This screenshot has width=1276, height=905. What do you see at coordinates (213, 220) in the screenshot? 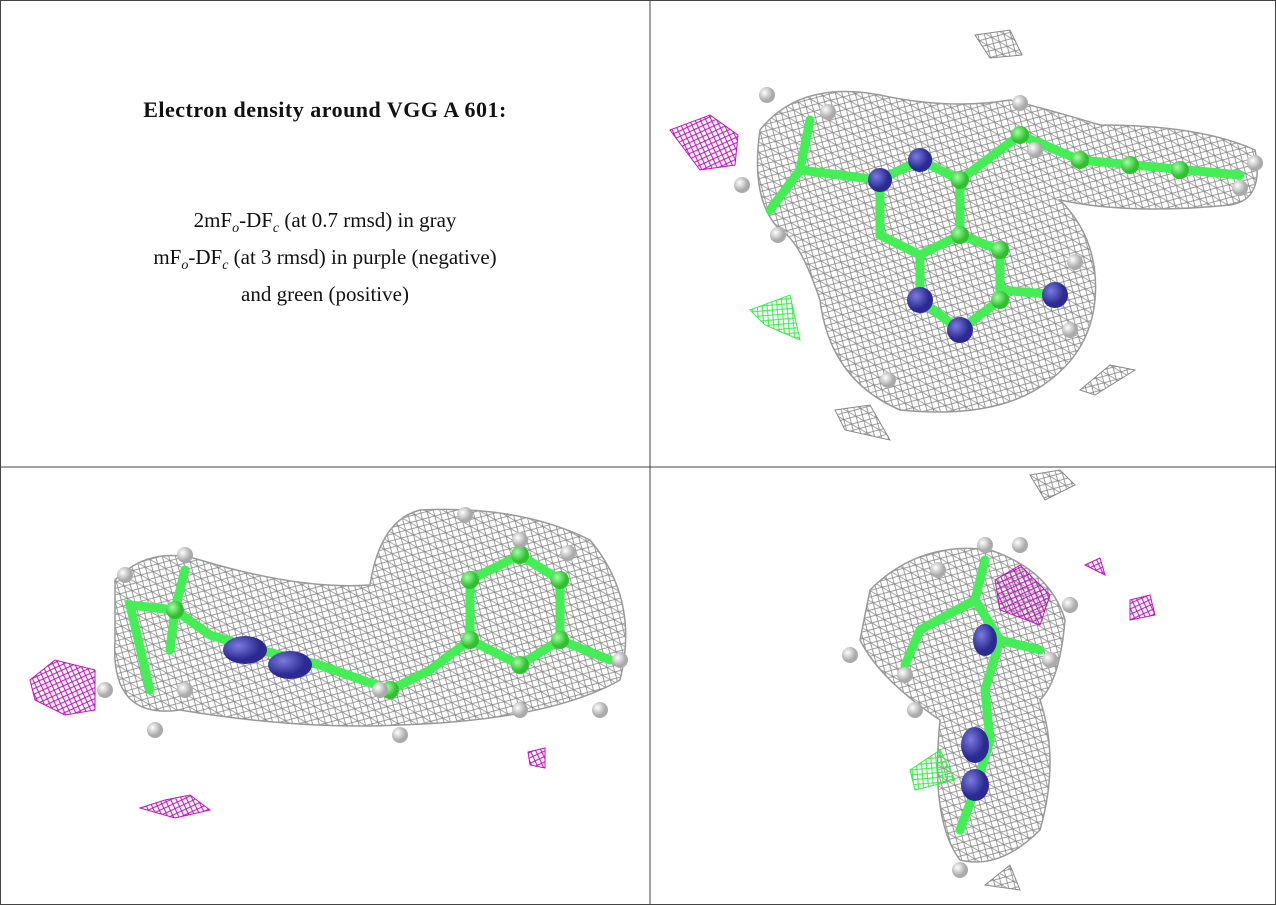
I see `text: 2mF` at bounding box center [213, 220].